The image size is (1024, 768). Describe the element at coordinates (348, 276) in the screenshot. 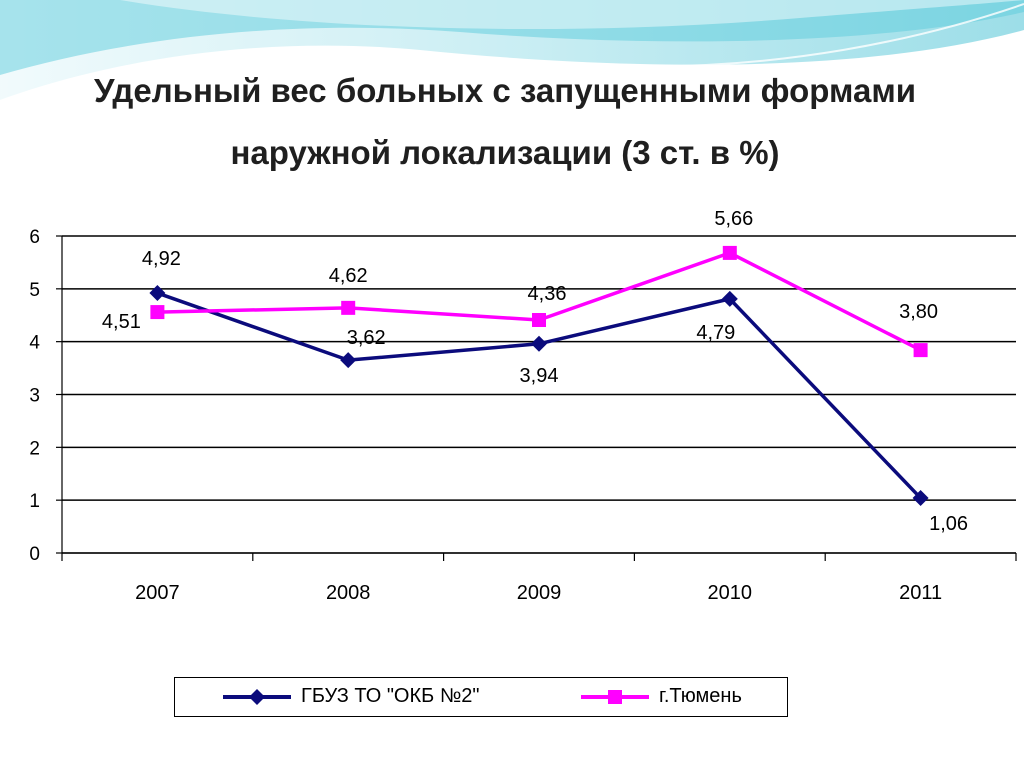

I see `data-label: 4,62` at that location.